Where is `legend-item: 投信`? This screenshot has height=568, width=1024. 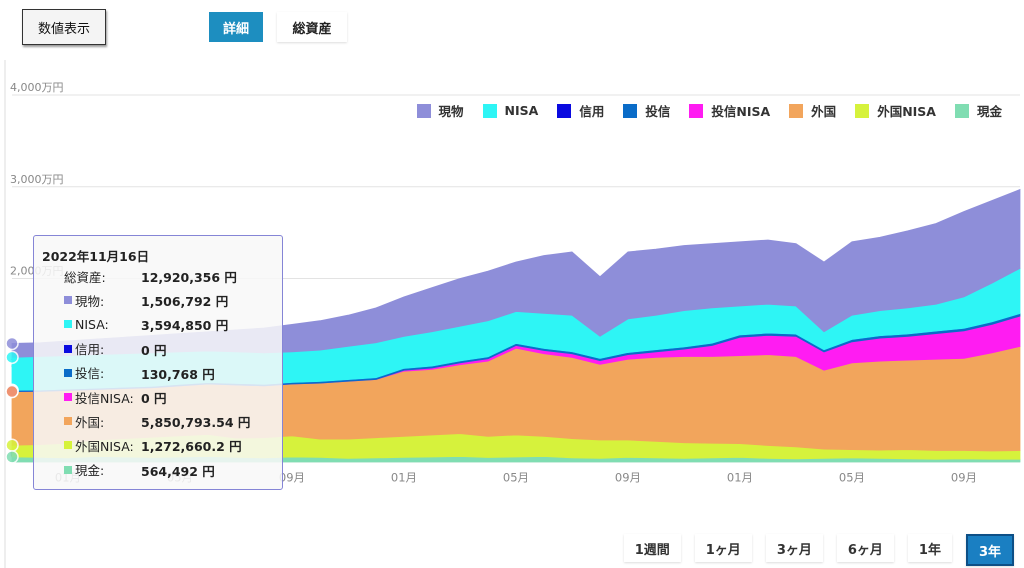 legend-item: 投信 is located at coordinates (646, 110).